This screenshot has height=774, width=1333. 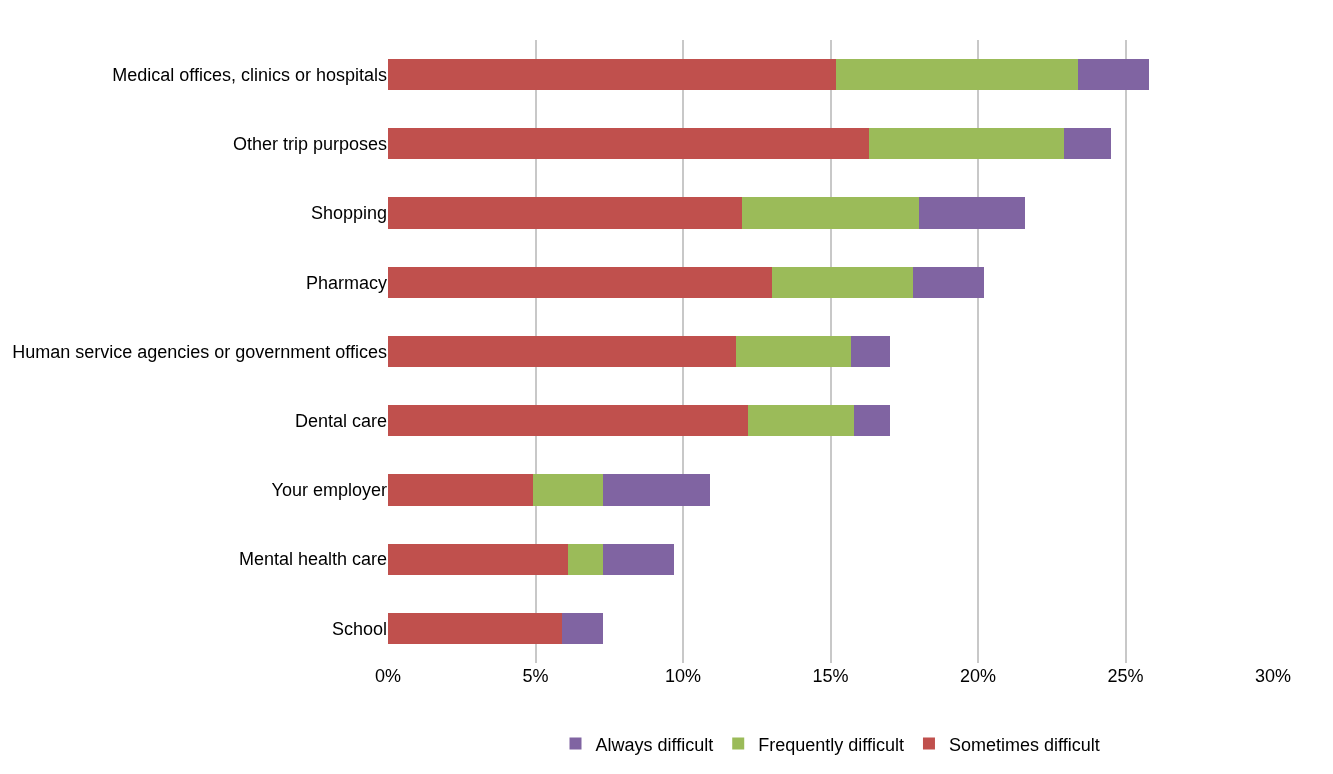 I want to click on y-tick-label: Dental care, so click(x=340, y=421).